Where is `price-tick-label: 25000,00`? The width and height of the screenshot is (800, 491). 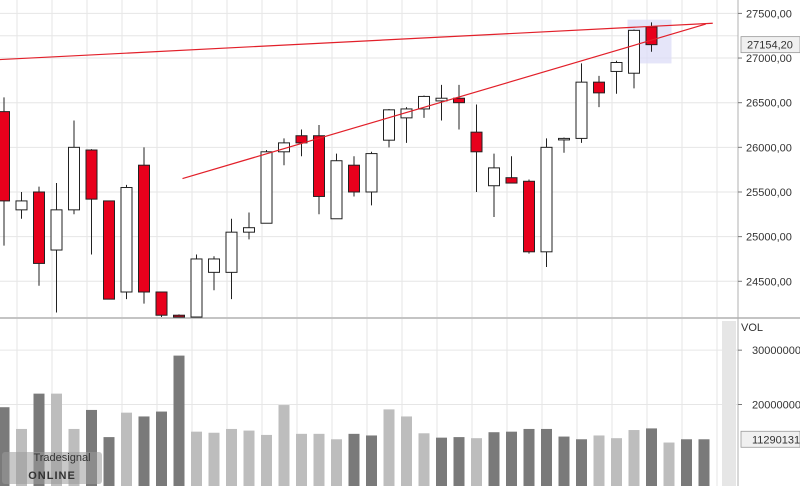 price-tick-label: 25000,00 is located at coordinates (769, 238).